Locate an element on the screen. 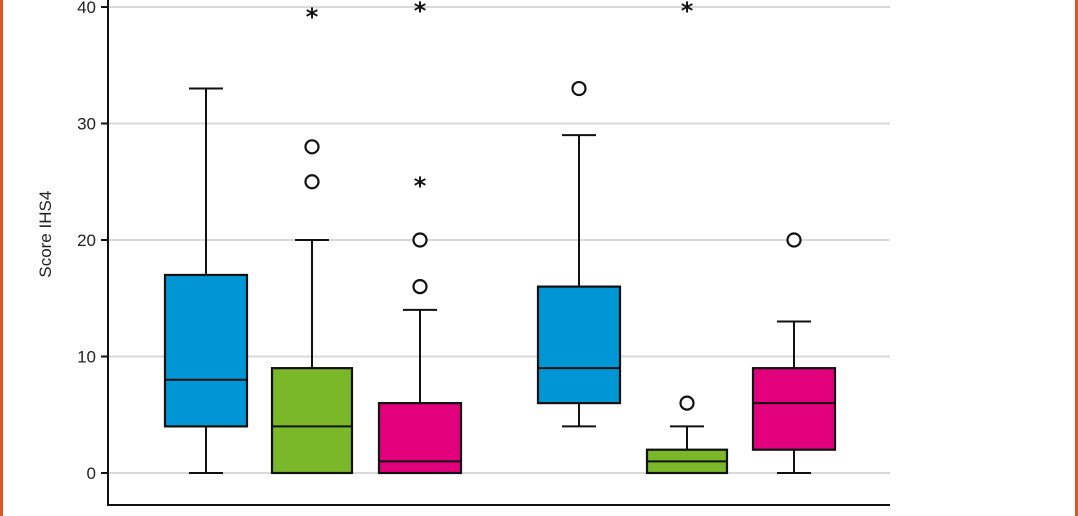 The width and height of the screenshot is (1078, 516). box-group-3: ** is located at coordinates (420, 237).